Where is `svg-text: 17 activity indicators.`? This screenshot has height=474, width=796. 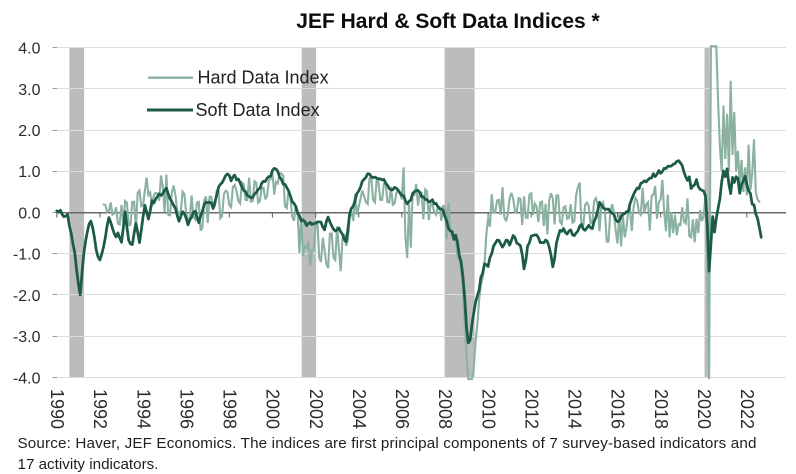
svg-text: 17 activity indicators. is located at coordinates (88, 464).